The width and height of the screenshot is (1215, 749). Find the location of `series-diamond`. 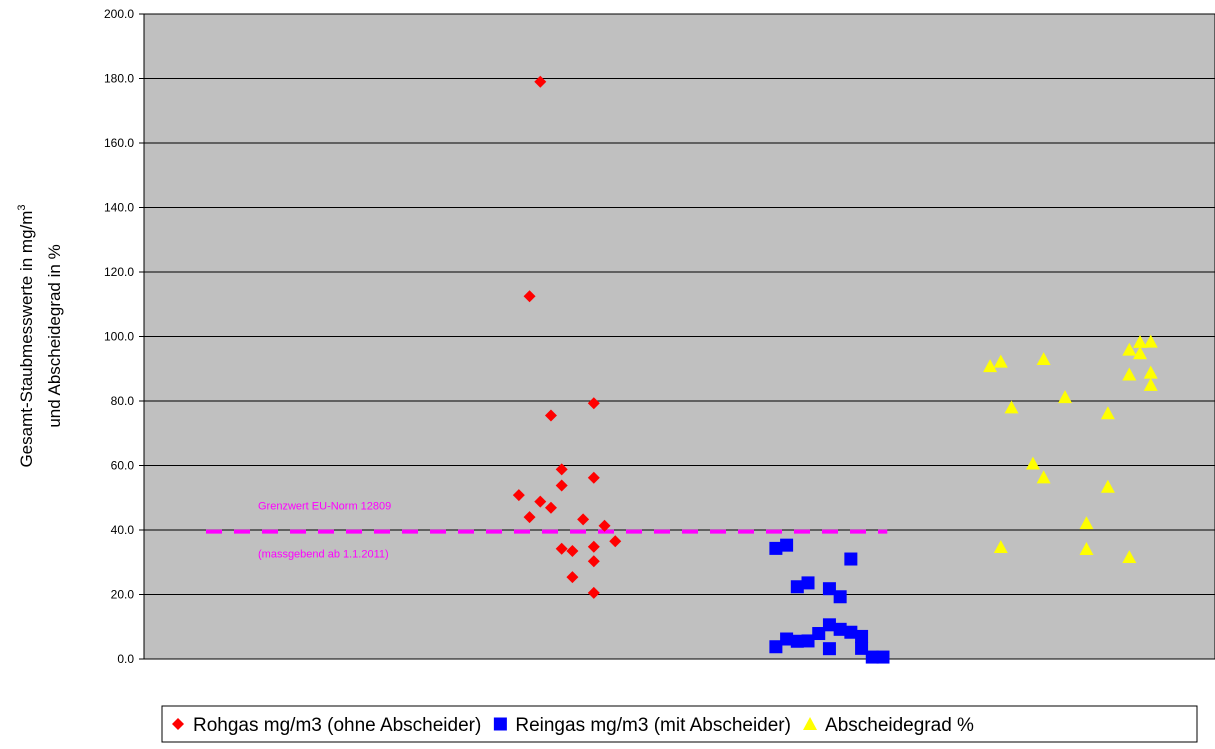

series-diamond is located at coordinates (567, 337).